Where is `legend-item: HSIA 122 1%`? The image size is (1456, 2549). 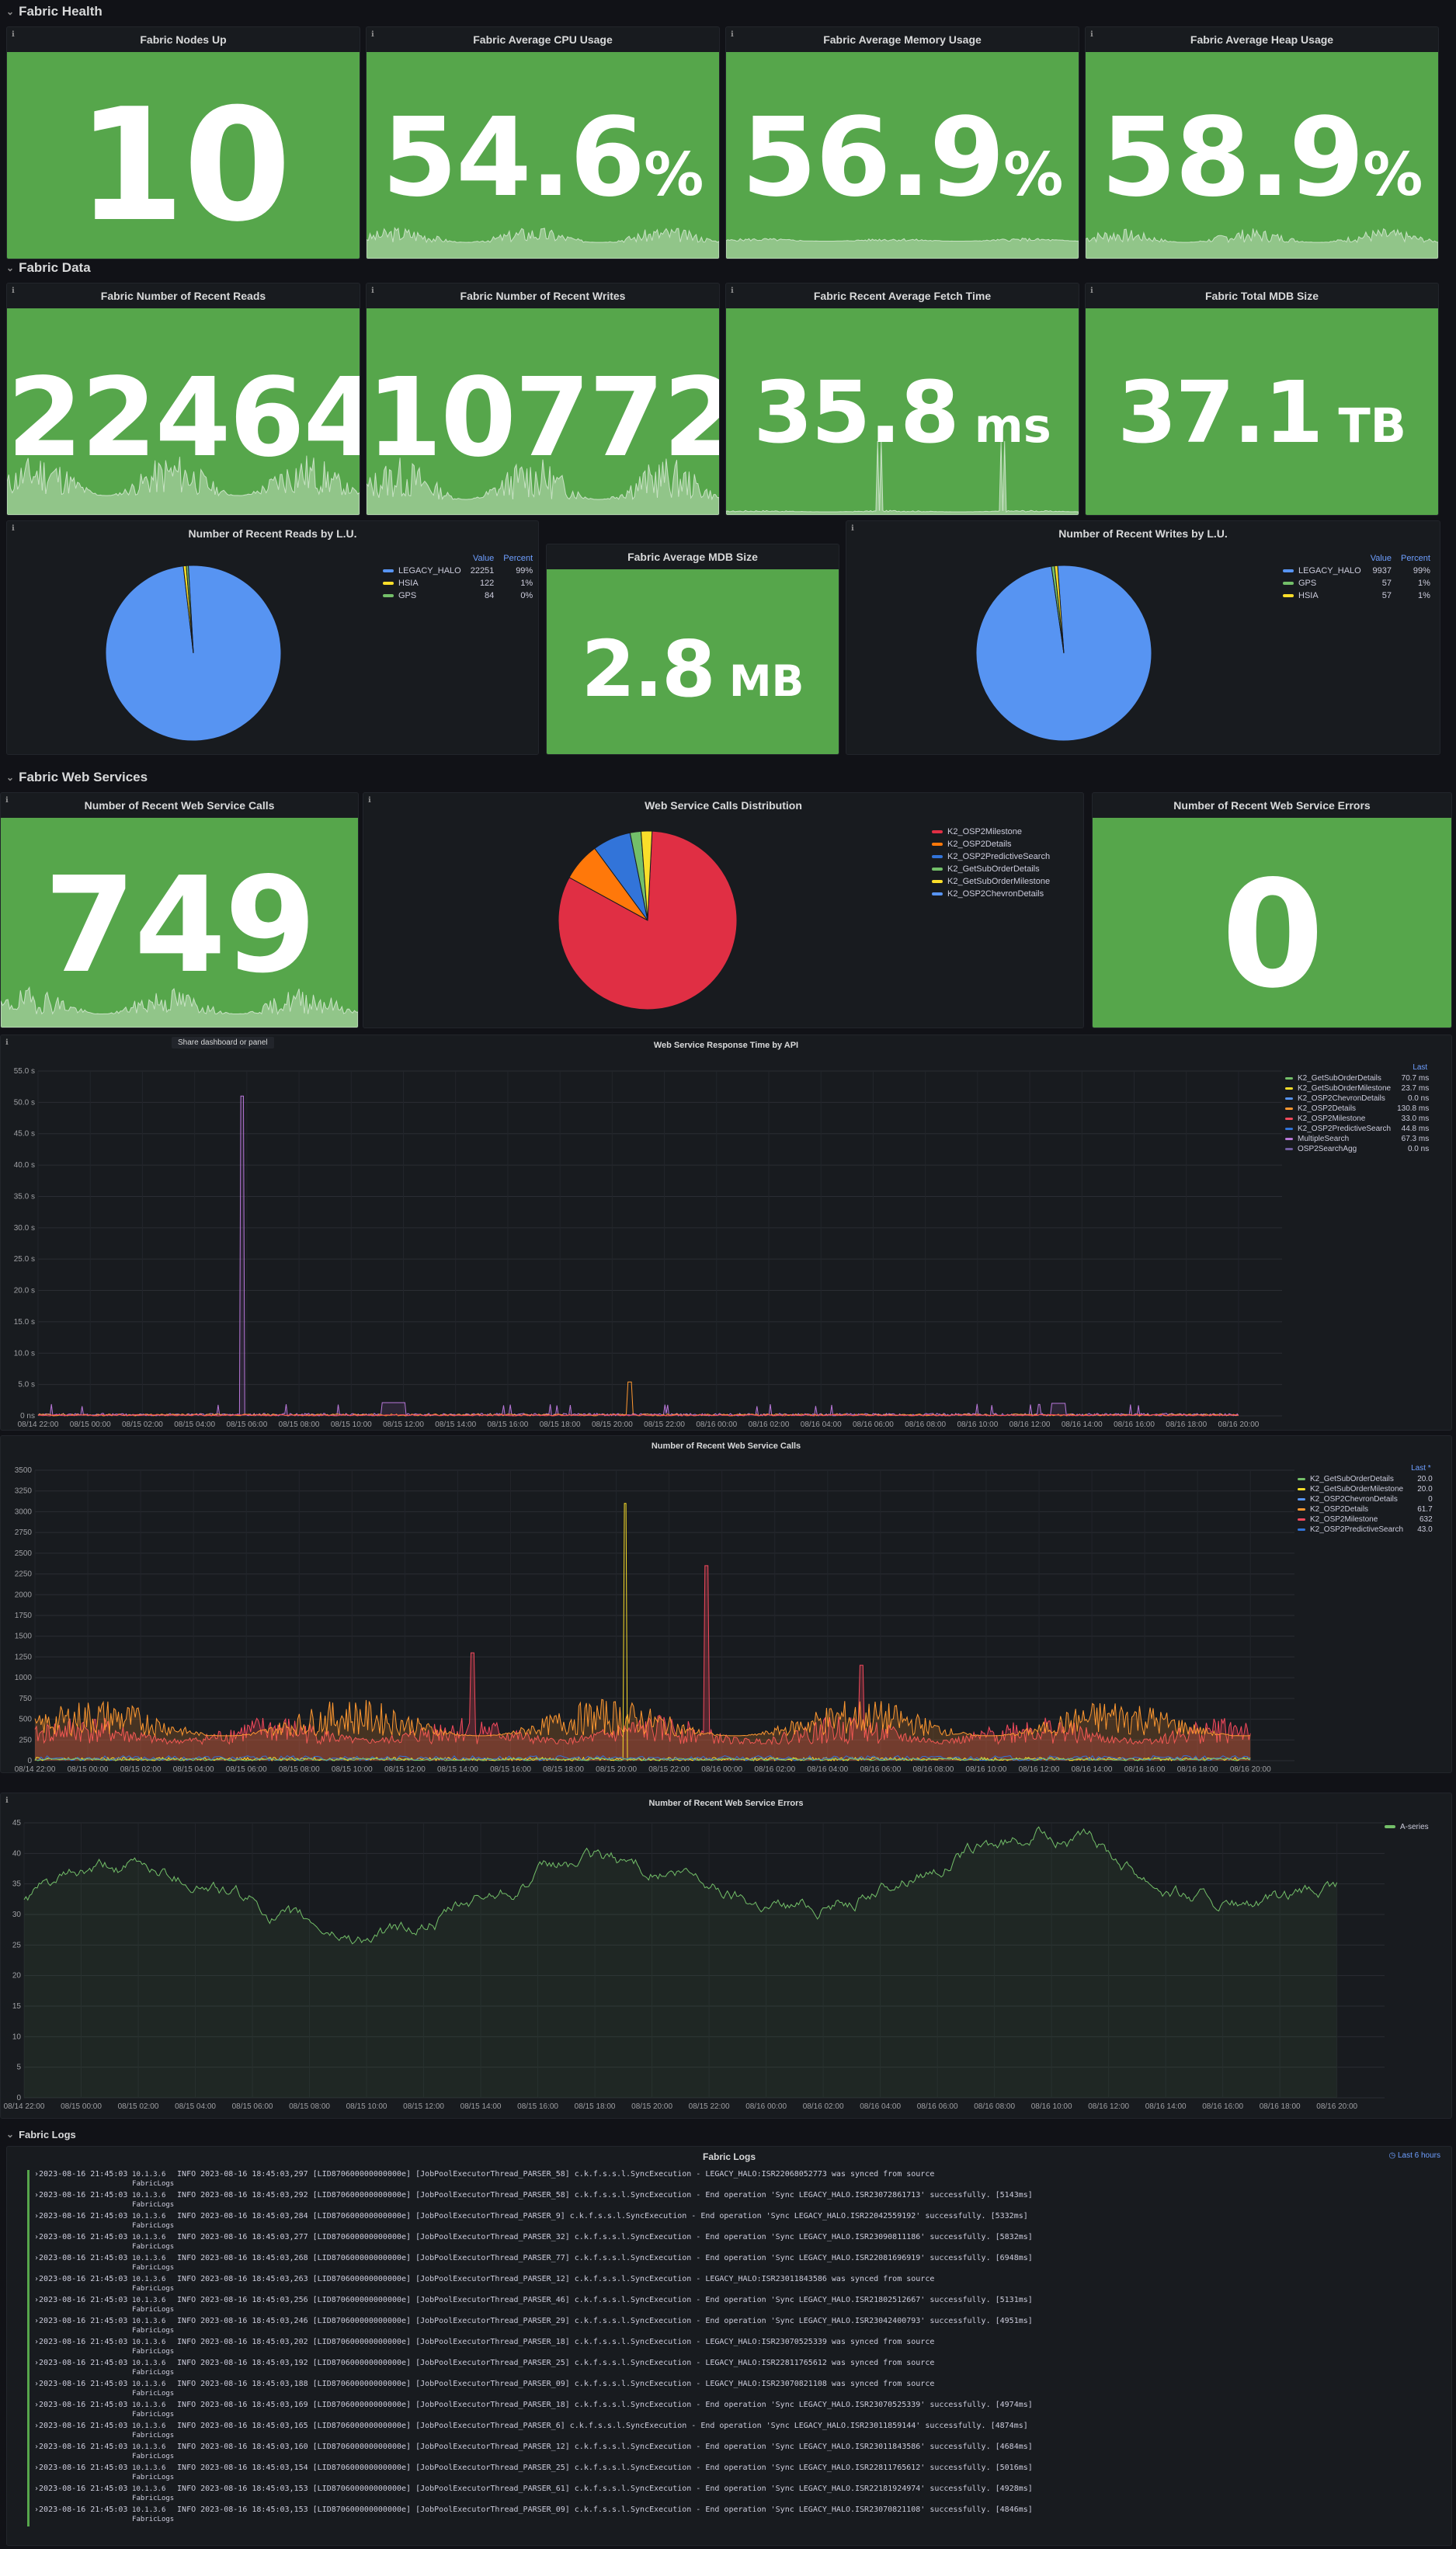 legend-item: HSIA 122 1% is located at coordinates (457, 583).